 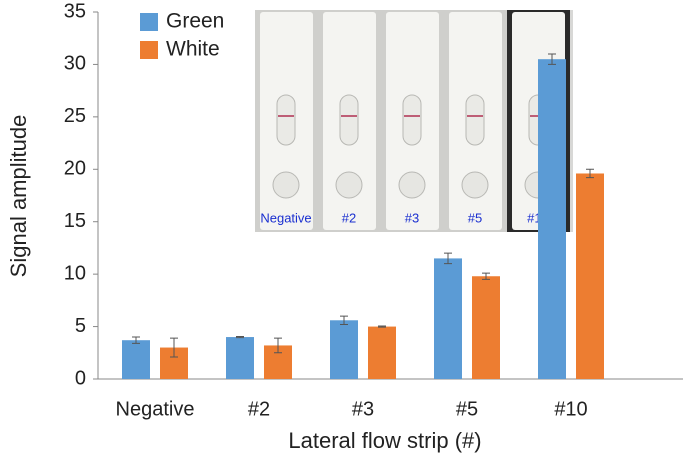 What do you see at coordinates (475, 217) in the screenshot?
I see `inset-label: #5` at bounding box center [475, 217].